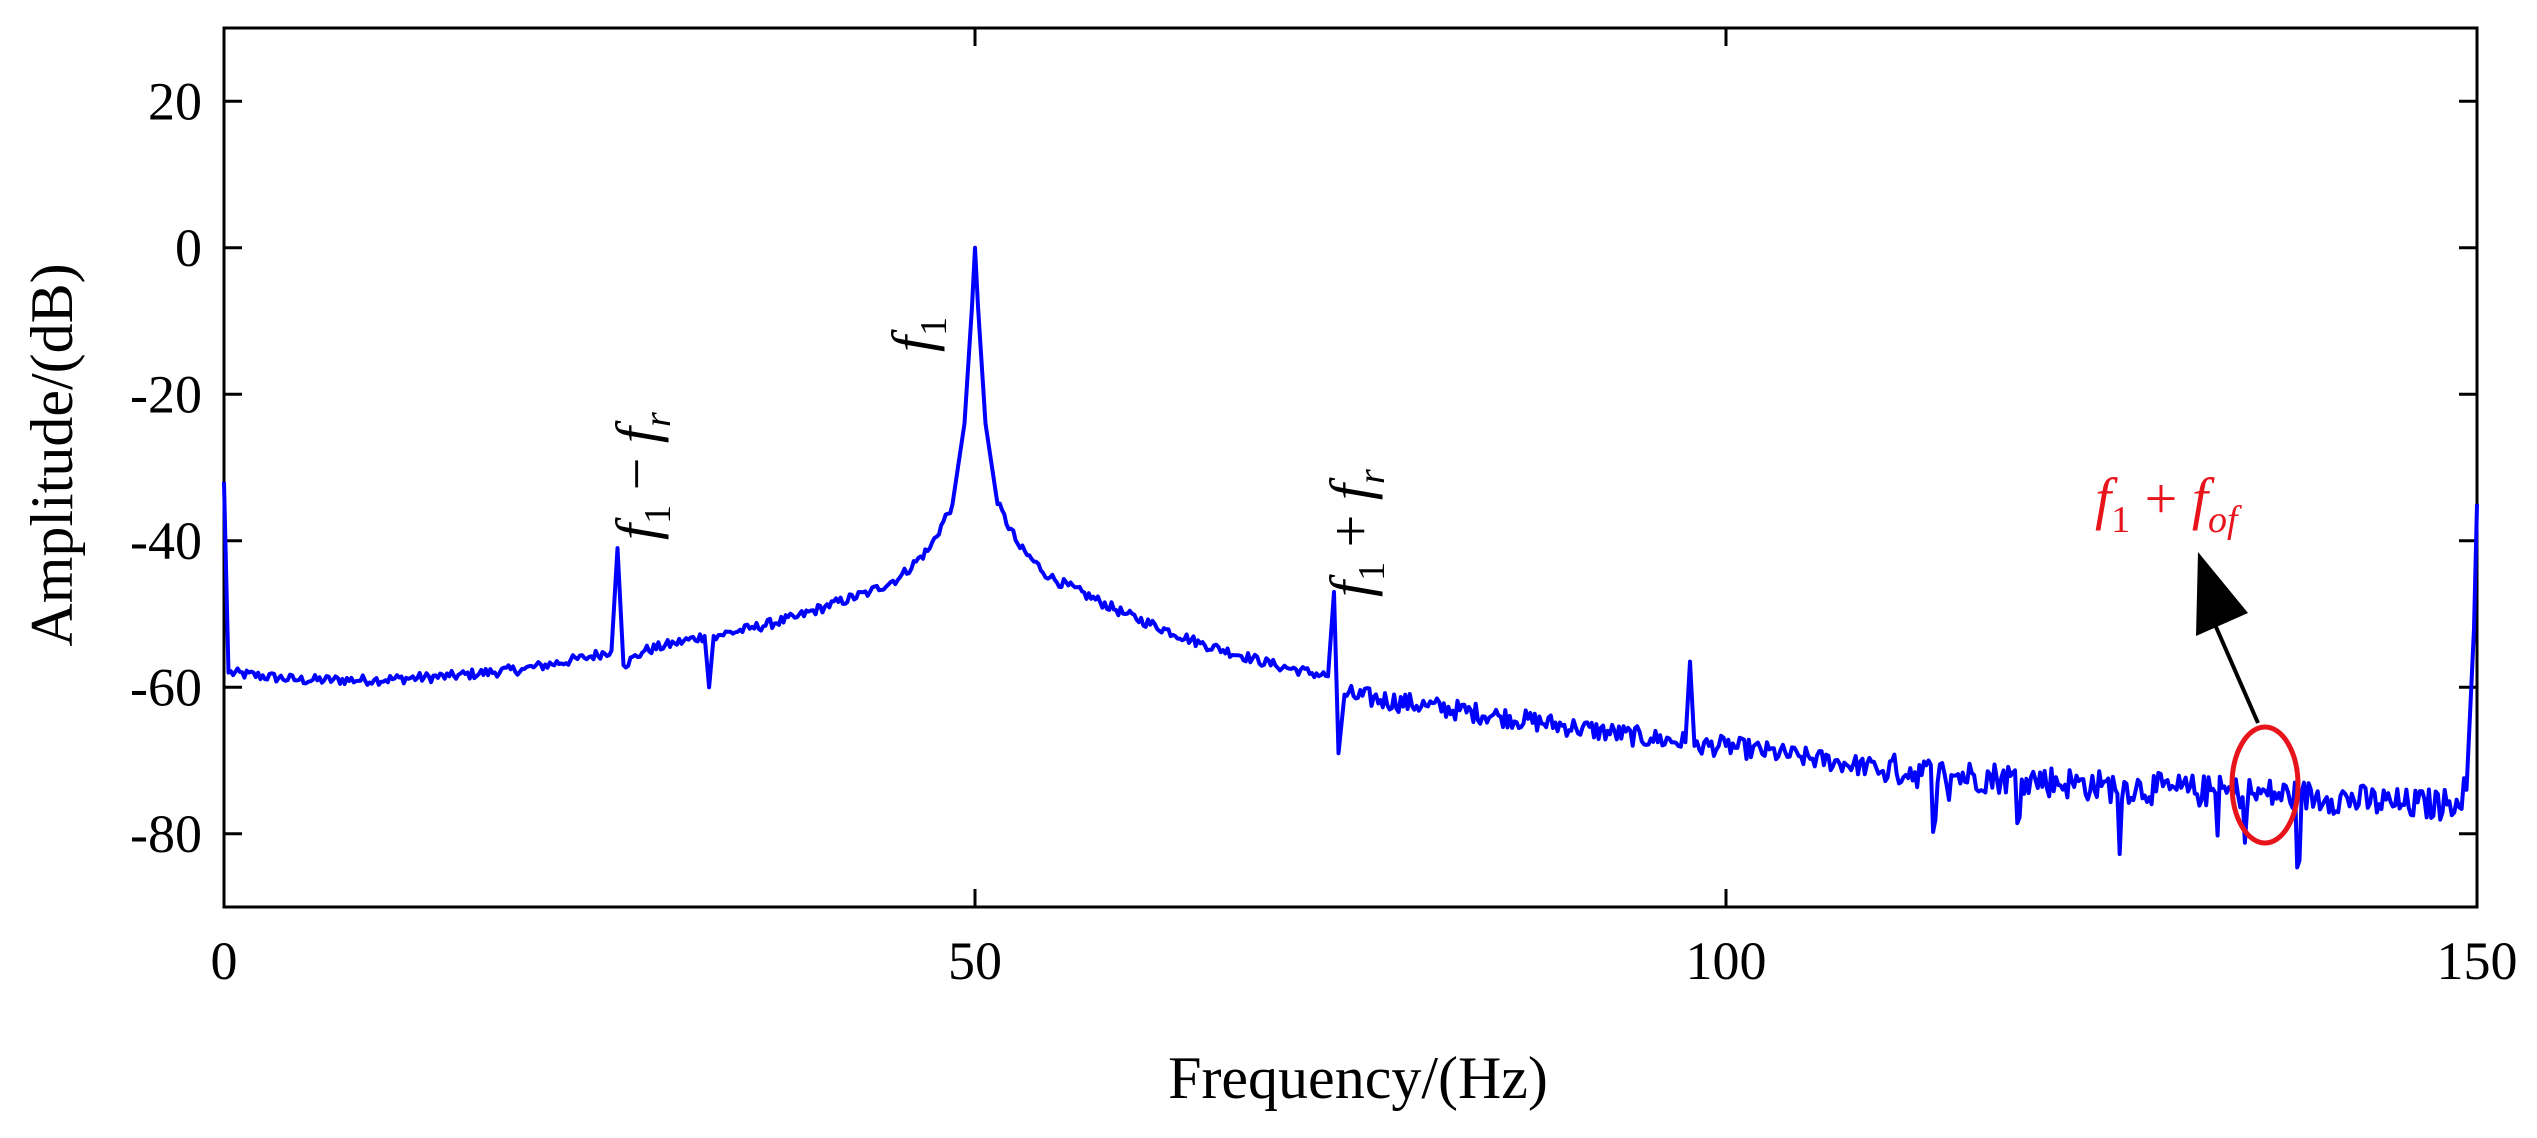 The image size is (2537, 1138). I want to click on y-tick-label: 0, so click(188, 248).